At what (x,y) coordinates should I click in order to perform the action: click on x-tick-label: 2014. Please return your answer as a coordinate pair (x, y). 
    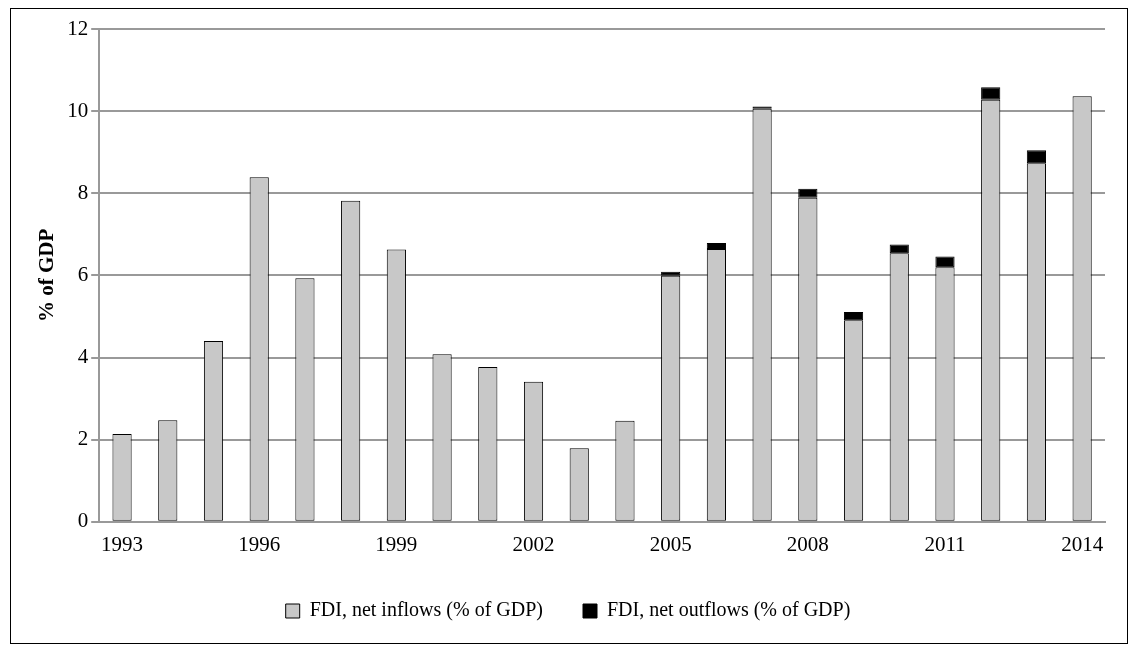
    Looking at the image, I should click on (1082, 543).